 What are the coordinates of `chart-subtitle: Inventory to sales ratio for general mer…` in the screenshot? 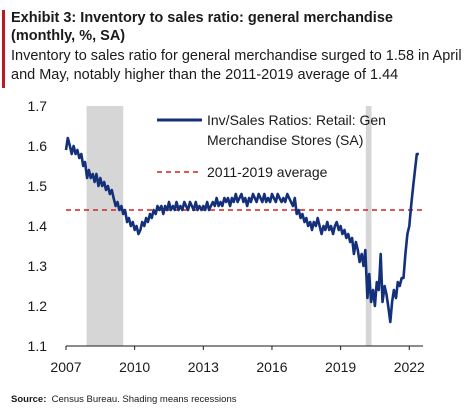 It's located at (236, 65).